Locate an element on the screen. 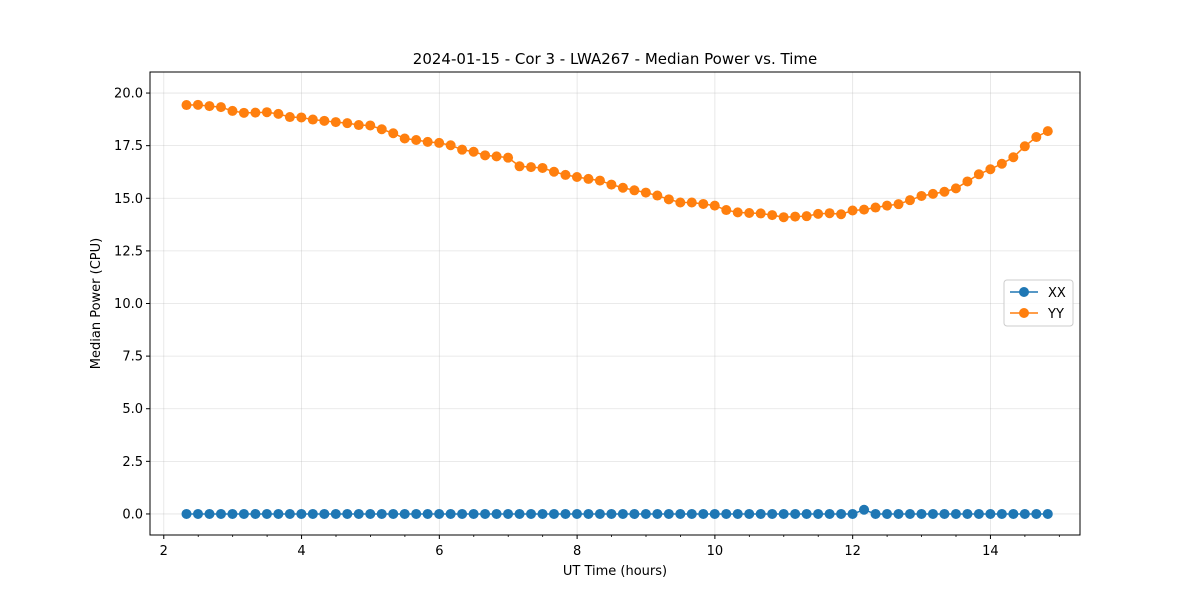  x-tick-label: 6 is located at coordinates (439, 551).